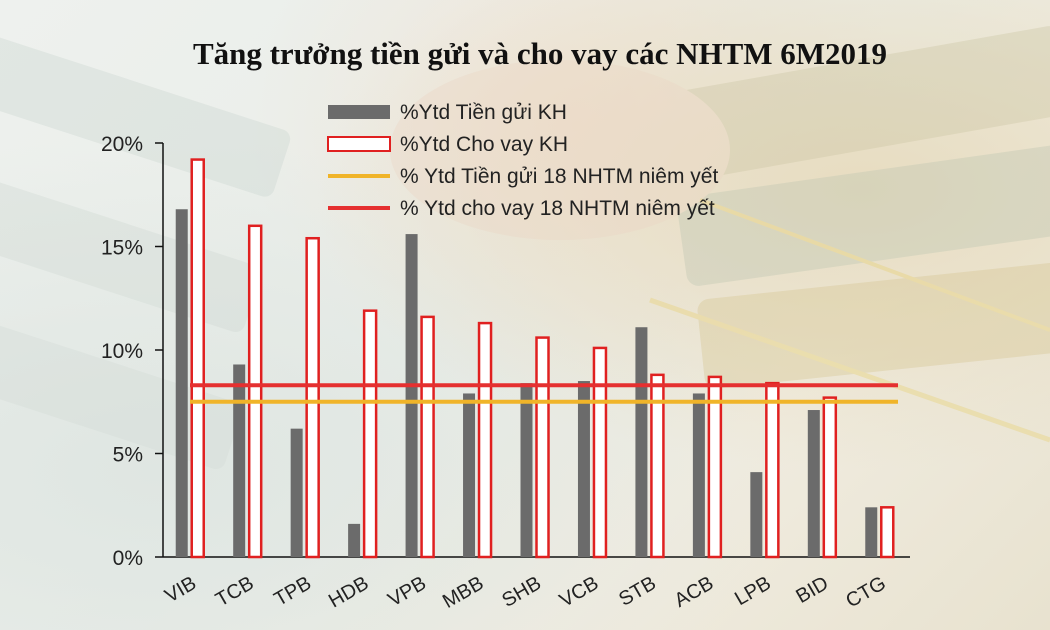 The height and width of the screenshot is (630, 1050). Describe the element at coordinates (559, 176) in the screenshot. I see `legend-label: % Ytd Tiền gửi 18 NHTM niêm yết` at that location.